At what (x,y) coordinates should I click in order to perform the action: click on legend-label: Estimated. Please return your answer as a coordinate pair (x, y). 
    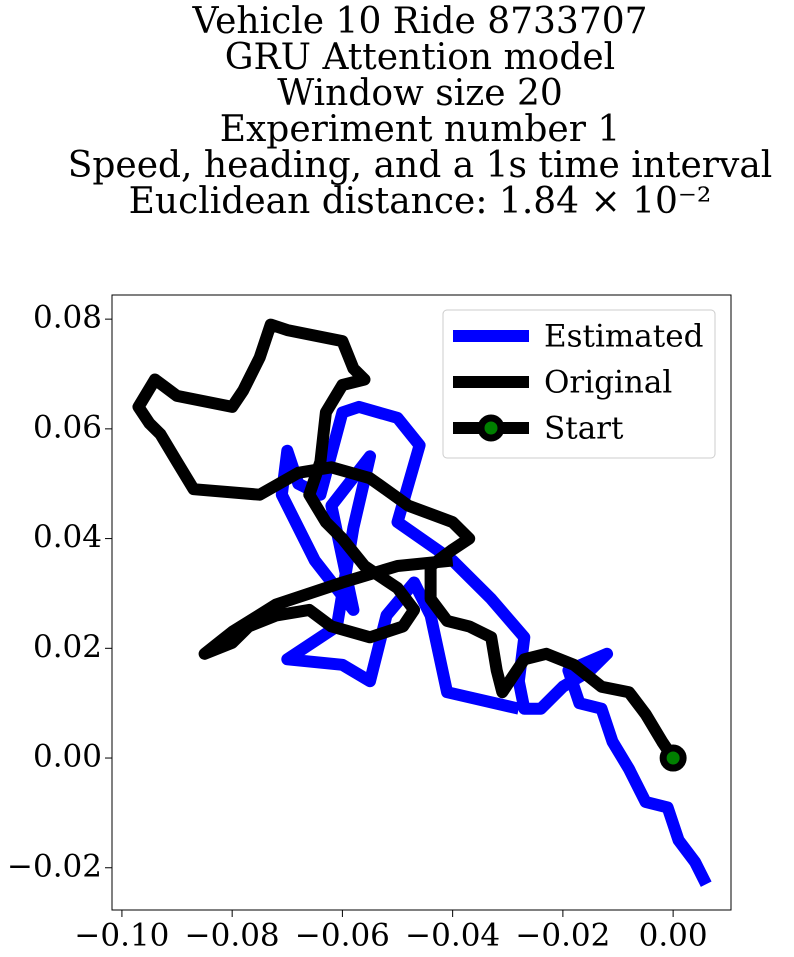
    Looking at the image, I should click on (623, 337).